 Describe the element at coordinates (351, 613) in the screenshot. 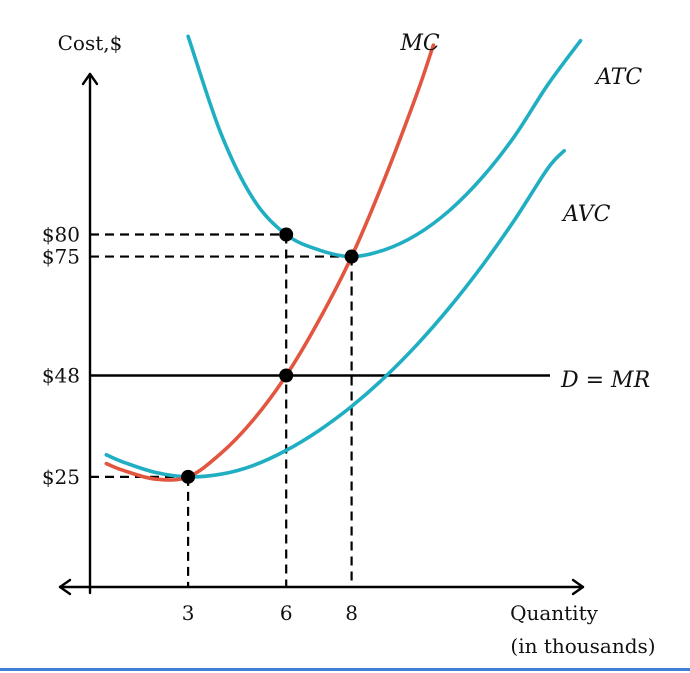

I see `x-tick-label: 8` at that location.